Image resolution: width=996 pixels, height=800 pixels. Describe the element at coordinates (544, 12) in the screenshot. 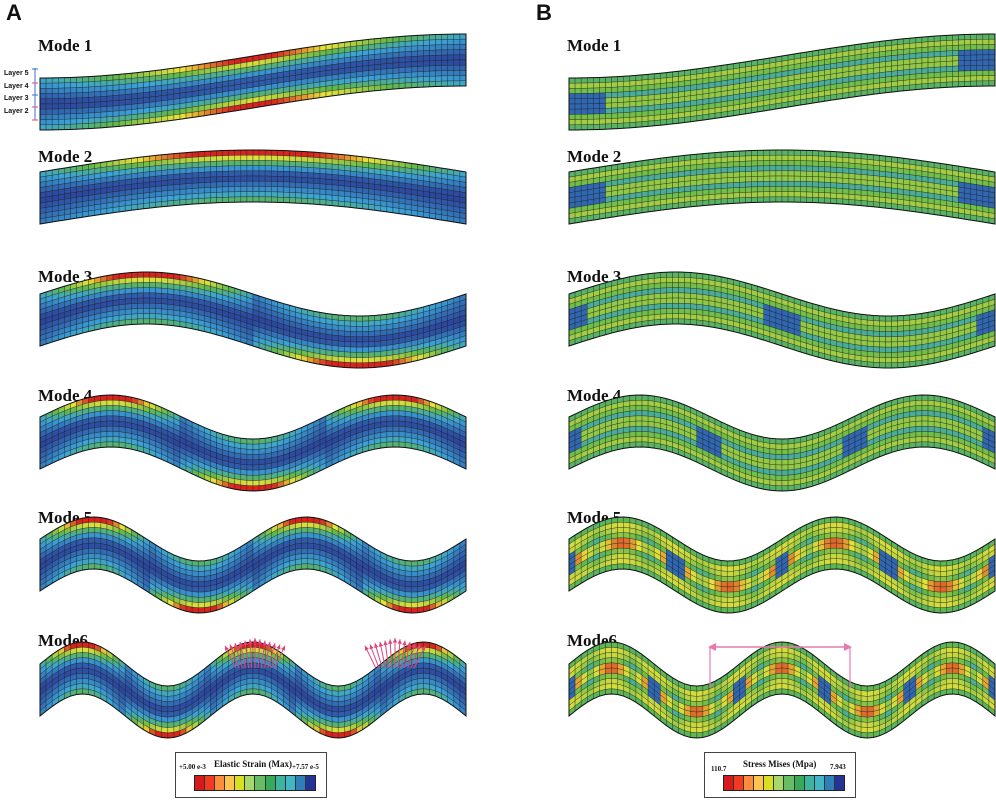

I see `panel-letter-b: B` at that location.